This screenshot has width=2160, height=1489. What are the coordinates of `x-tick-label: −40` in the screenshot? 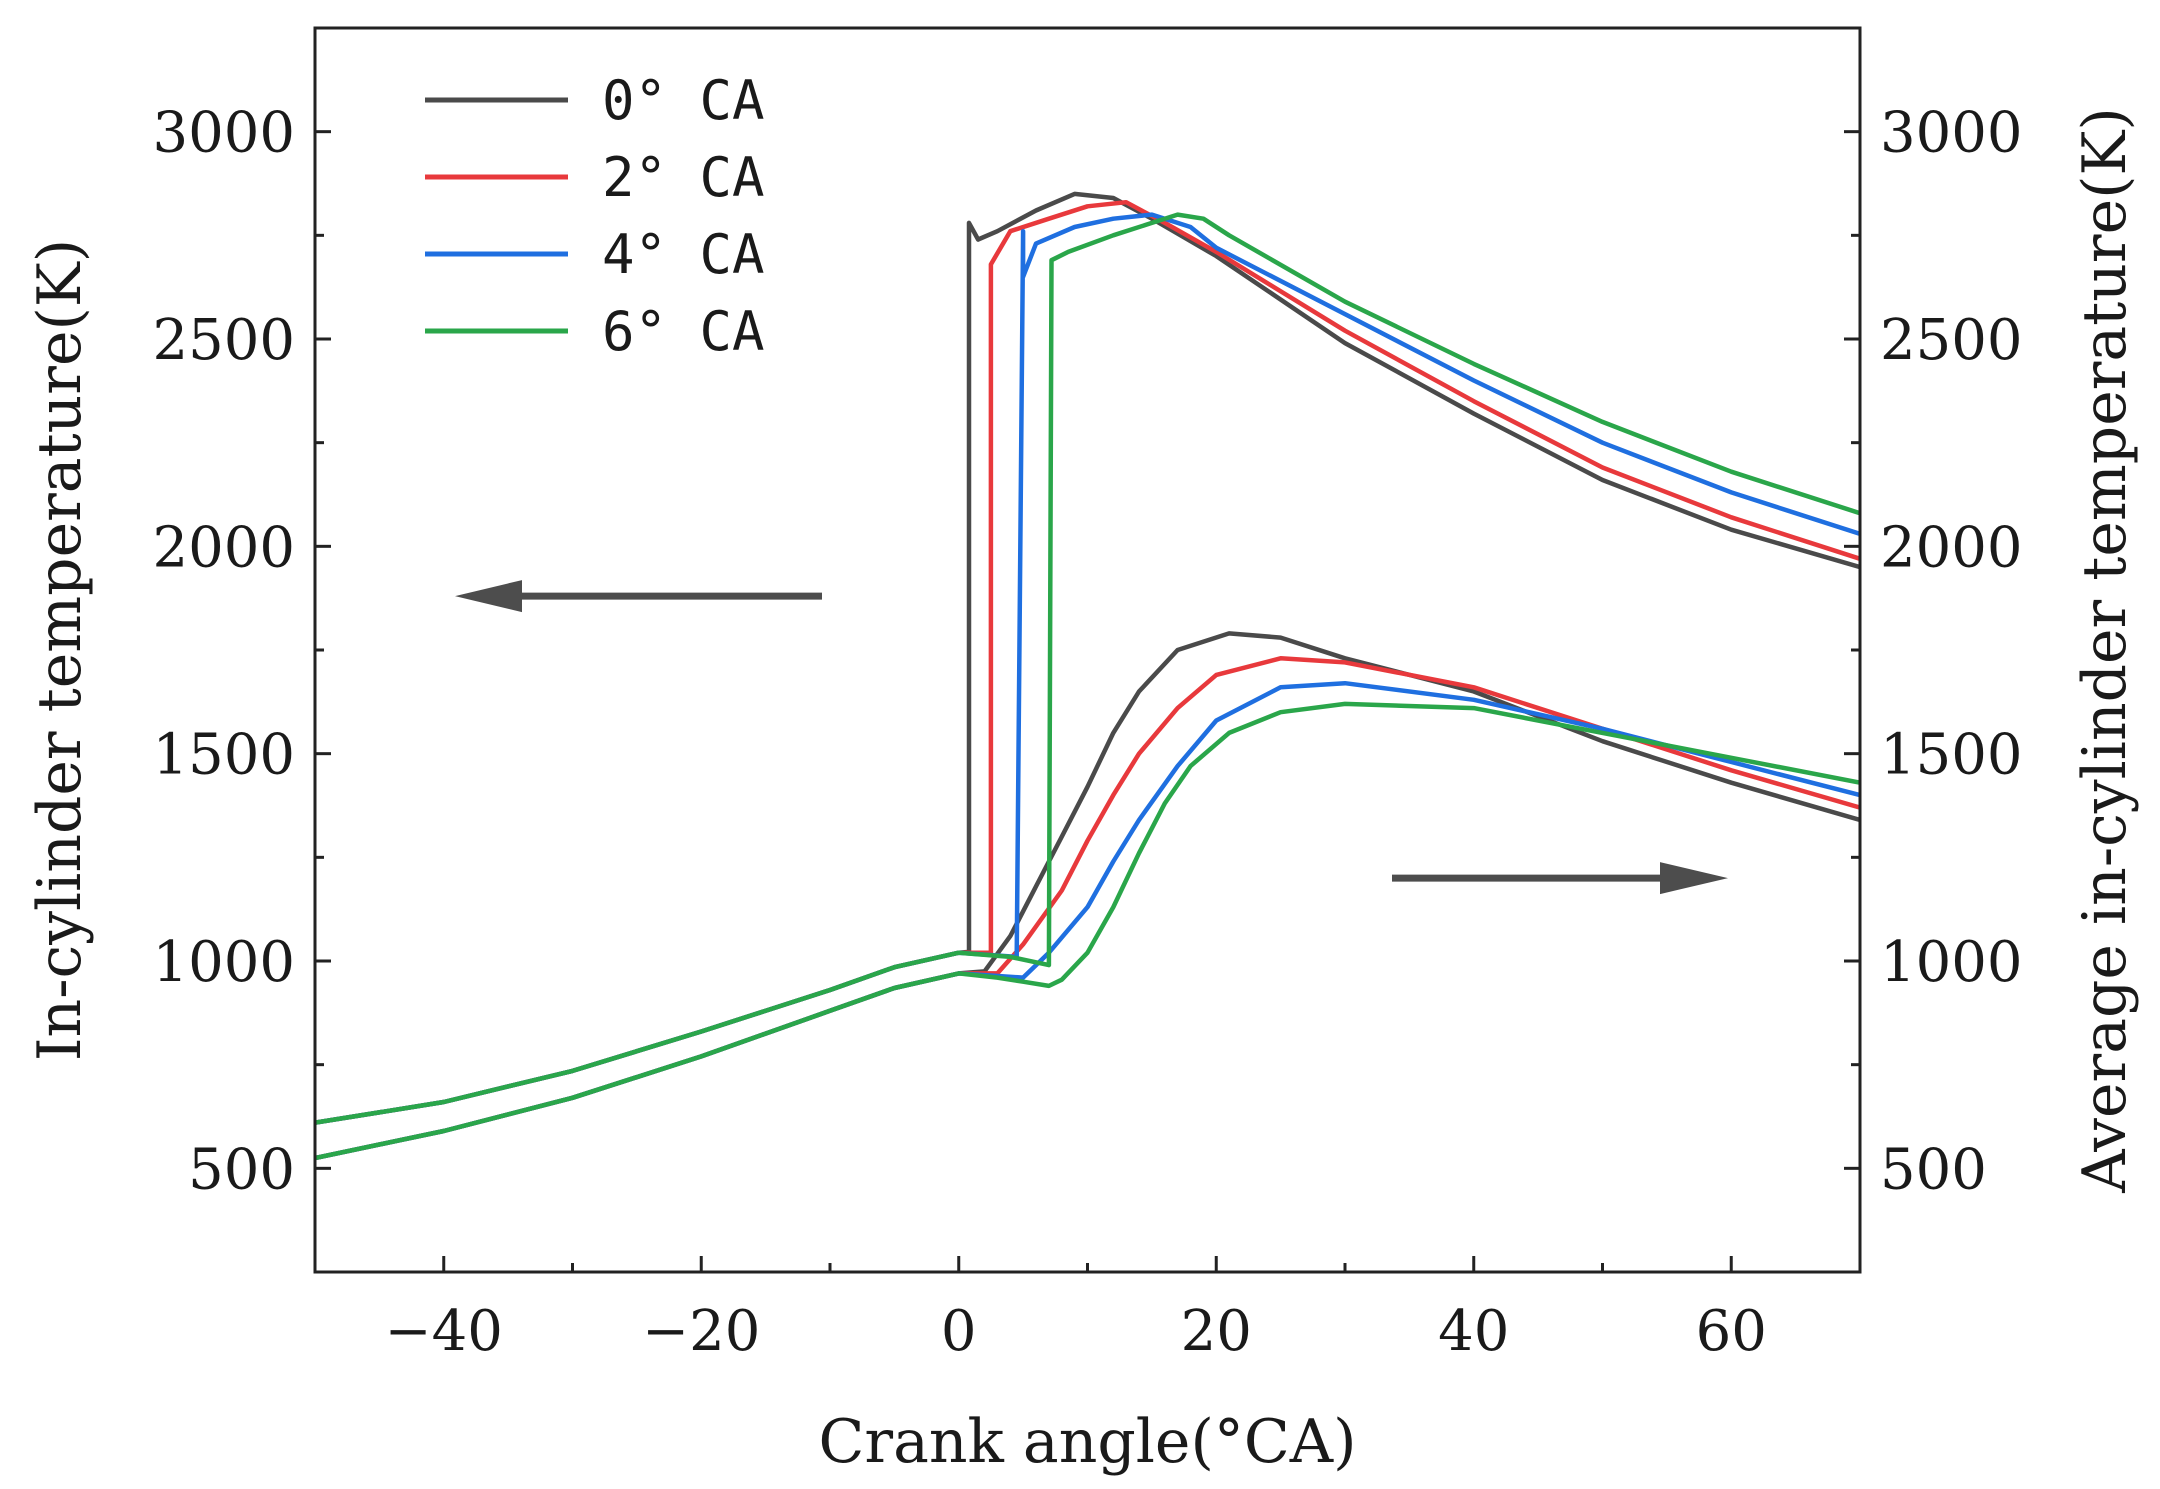 It's located at (444, 1331).